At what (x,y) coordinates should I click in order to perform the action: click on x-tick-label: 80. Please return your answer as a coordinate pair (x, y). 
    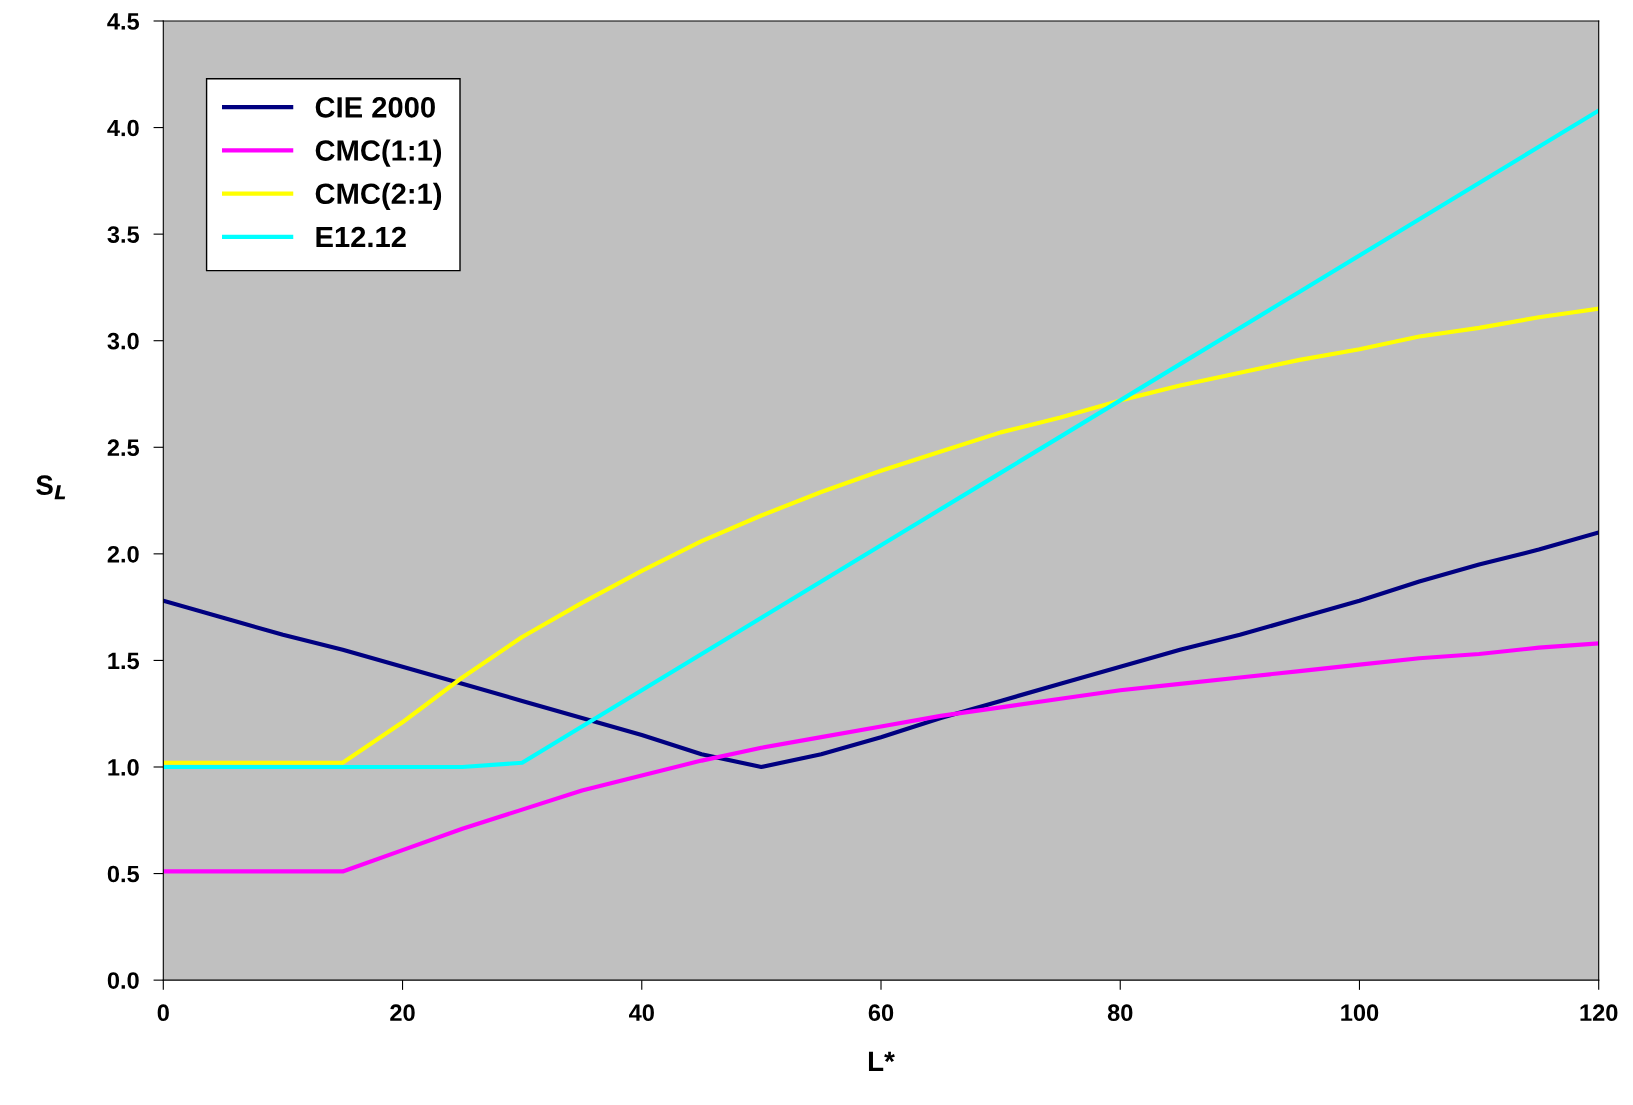
    Looking at the image, I should click on (1120, 1013).